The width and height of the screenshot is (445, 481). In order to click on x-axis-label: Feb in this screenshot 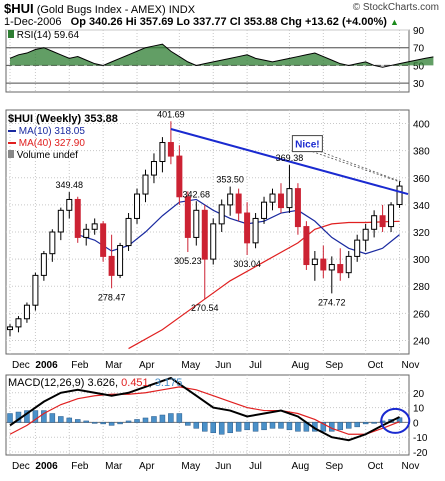, I will do `click(80, 365)`.